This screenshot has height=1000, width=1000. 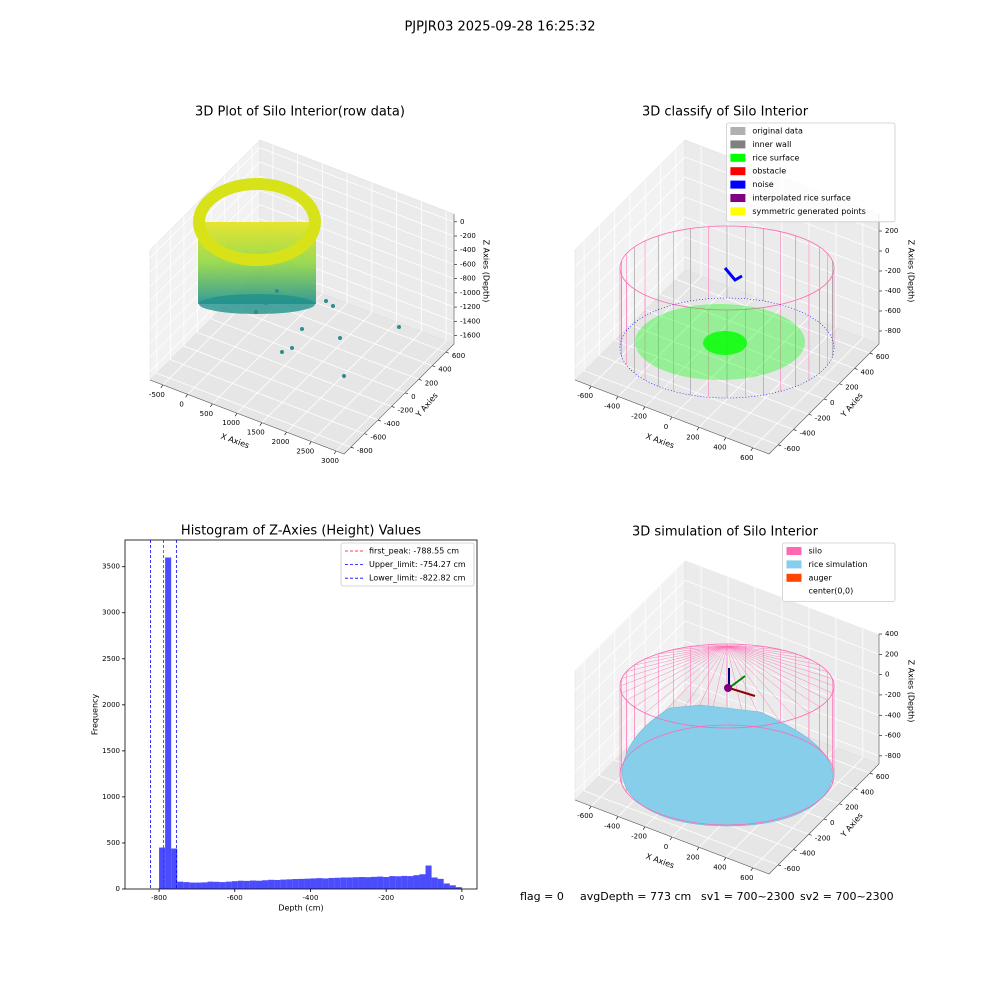 What do you see at coordinates (462, 222) in the screenshot?
I see `z-tick-label: 0` at bounding box center [462, 222].